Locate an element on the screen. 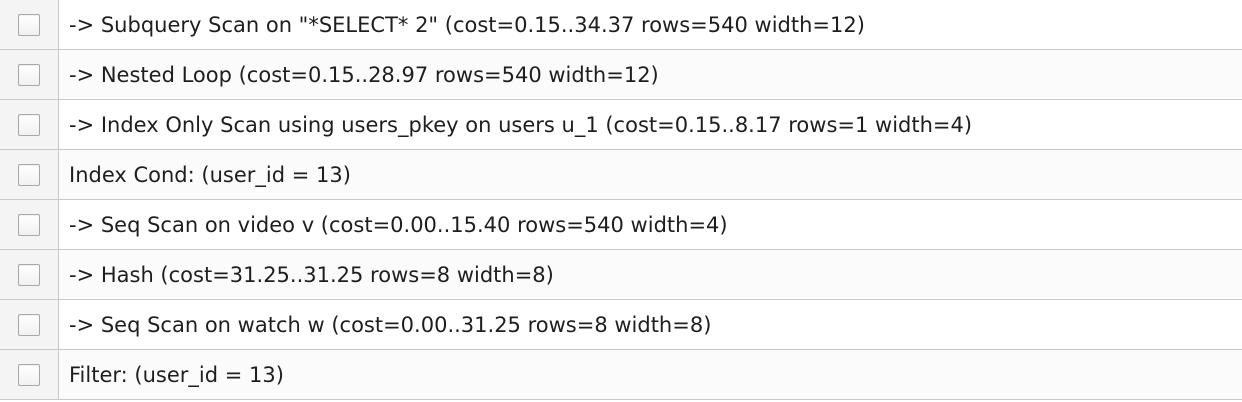 Image resolution: width=1242 pixels, height=402 pixels. plan-row-text: Filter: (user_id = 13) is located at coordinates (650, 374).